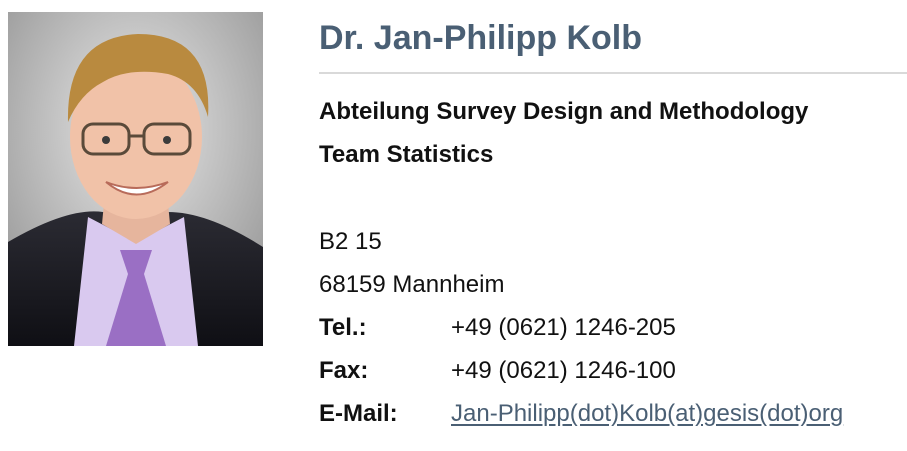 This screenshot has height=451, width=907. What do you see at coordinates (563, 327) in the screenshot?
I see `tel-value: +49 (0621) 1246-205` at bounding box center [563, 327].